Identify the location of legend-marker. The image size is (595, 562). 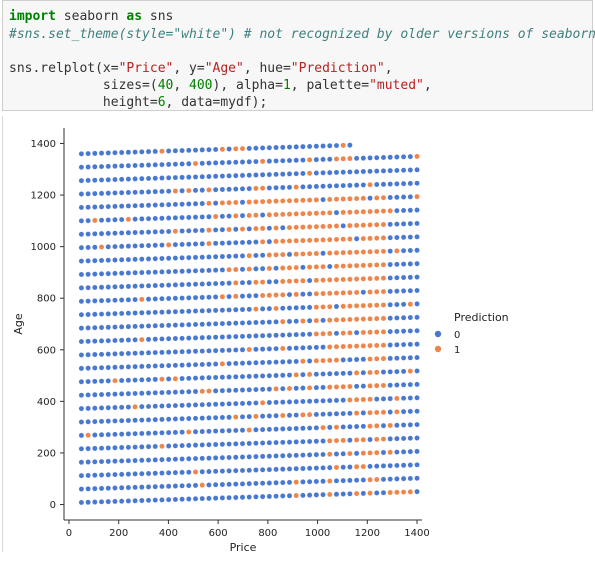
(438, 334).